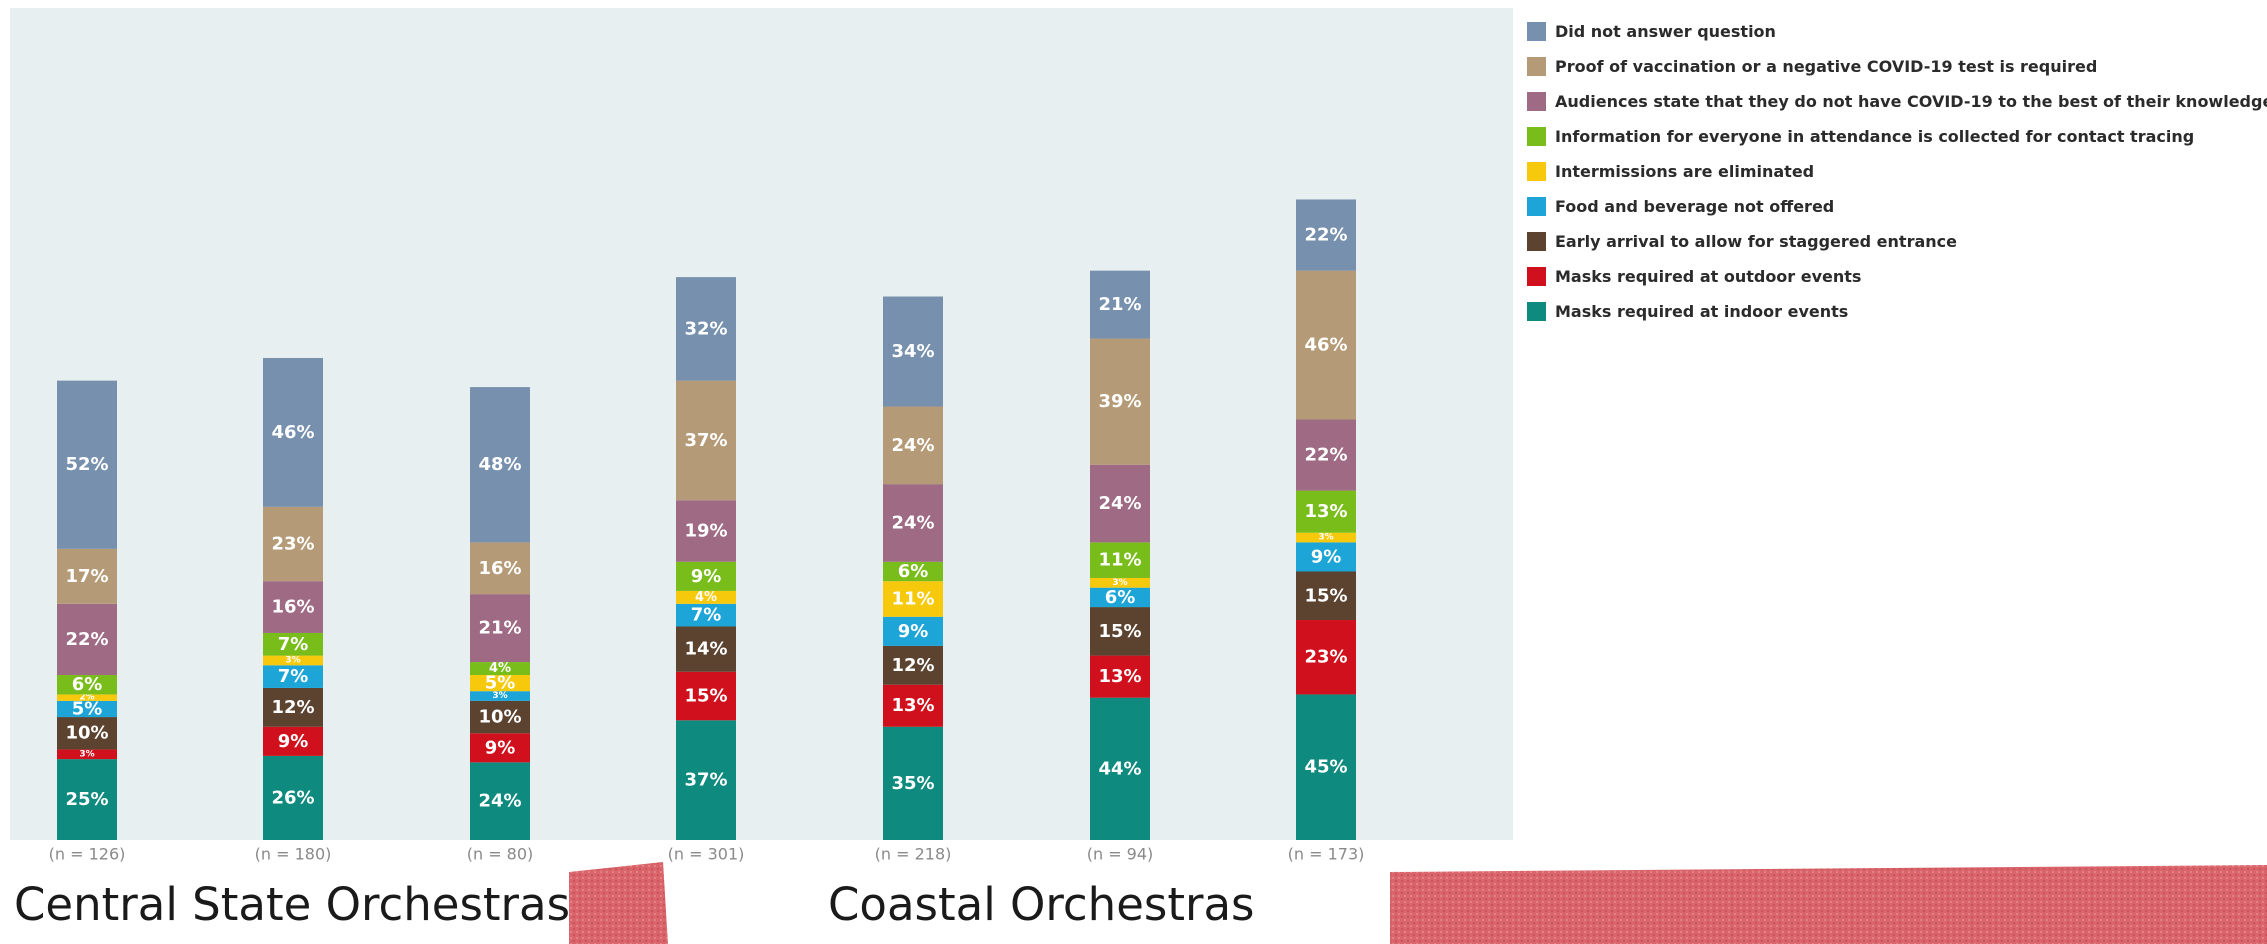  I want to click on data-label: 35%, so click(912, 783).